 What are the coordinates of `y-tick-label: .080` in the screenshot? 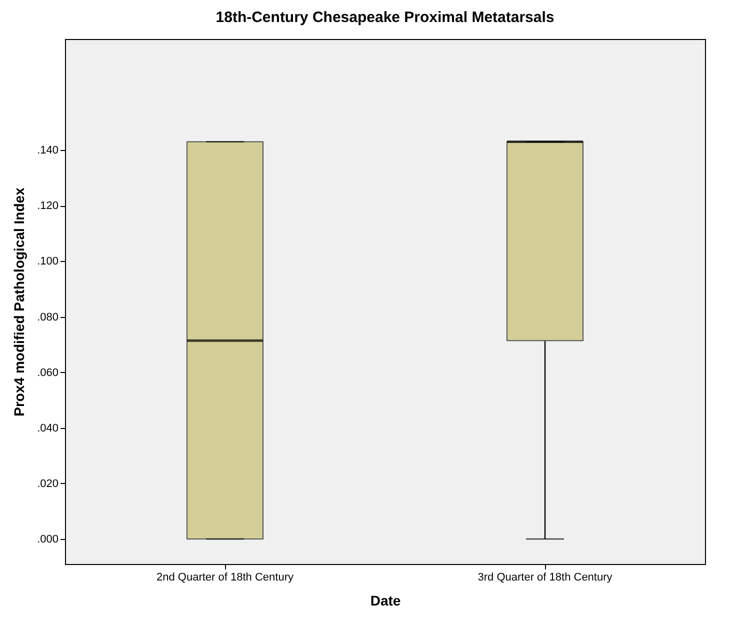 It's located at (47, 317).